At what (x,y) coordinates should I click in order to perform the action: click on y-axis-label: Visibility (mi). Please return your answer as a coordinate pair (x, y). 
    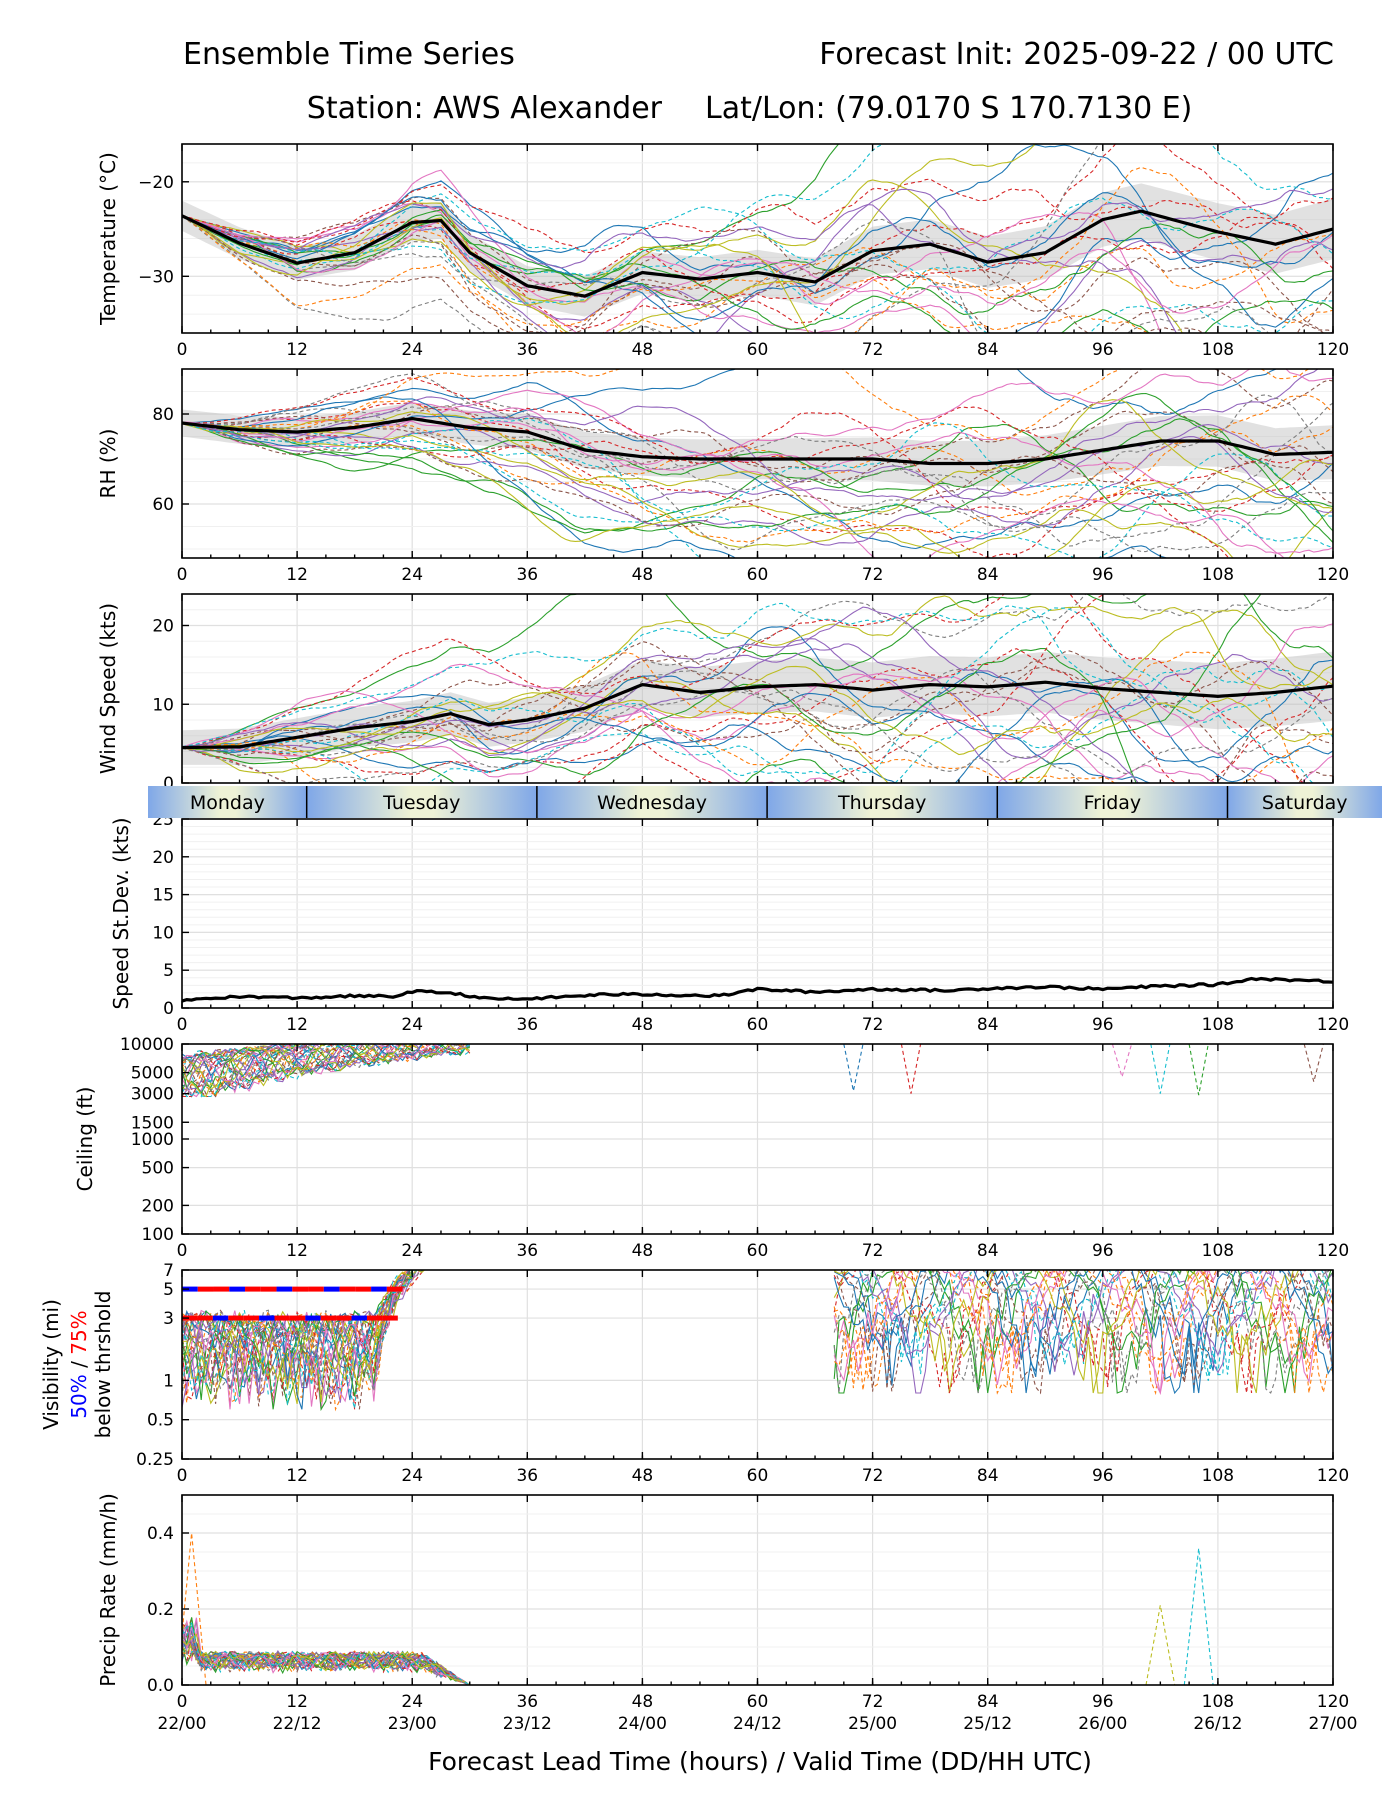
    Looking at the image, I should click on (51, 1364).